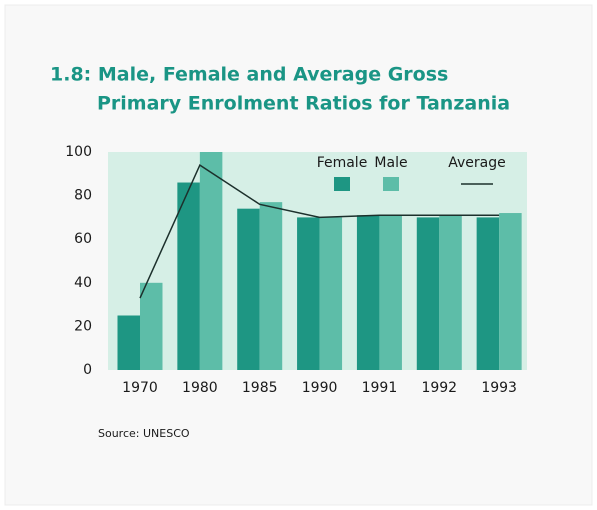  Describe the element at coordinates (200, 388) in the screenshot. I see `x-tick-label: 1980` at that location.